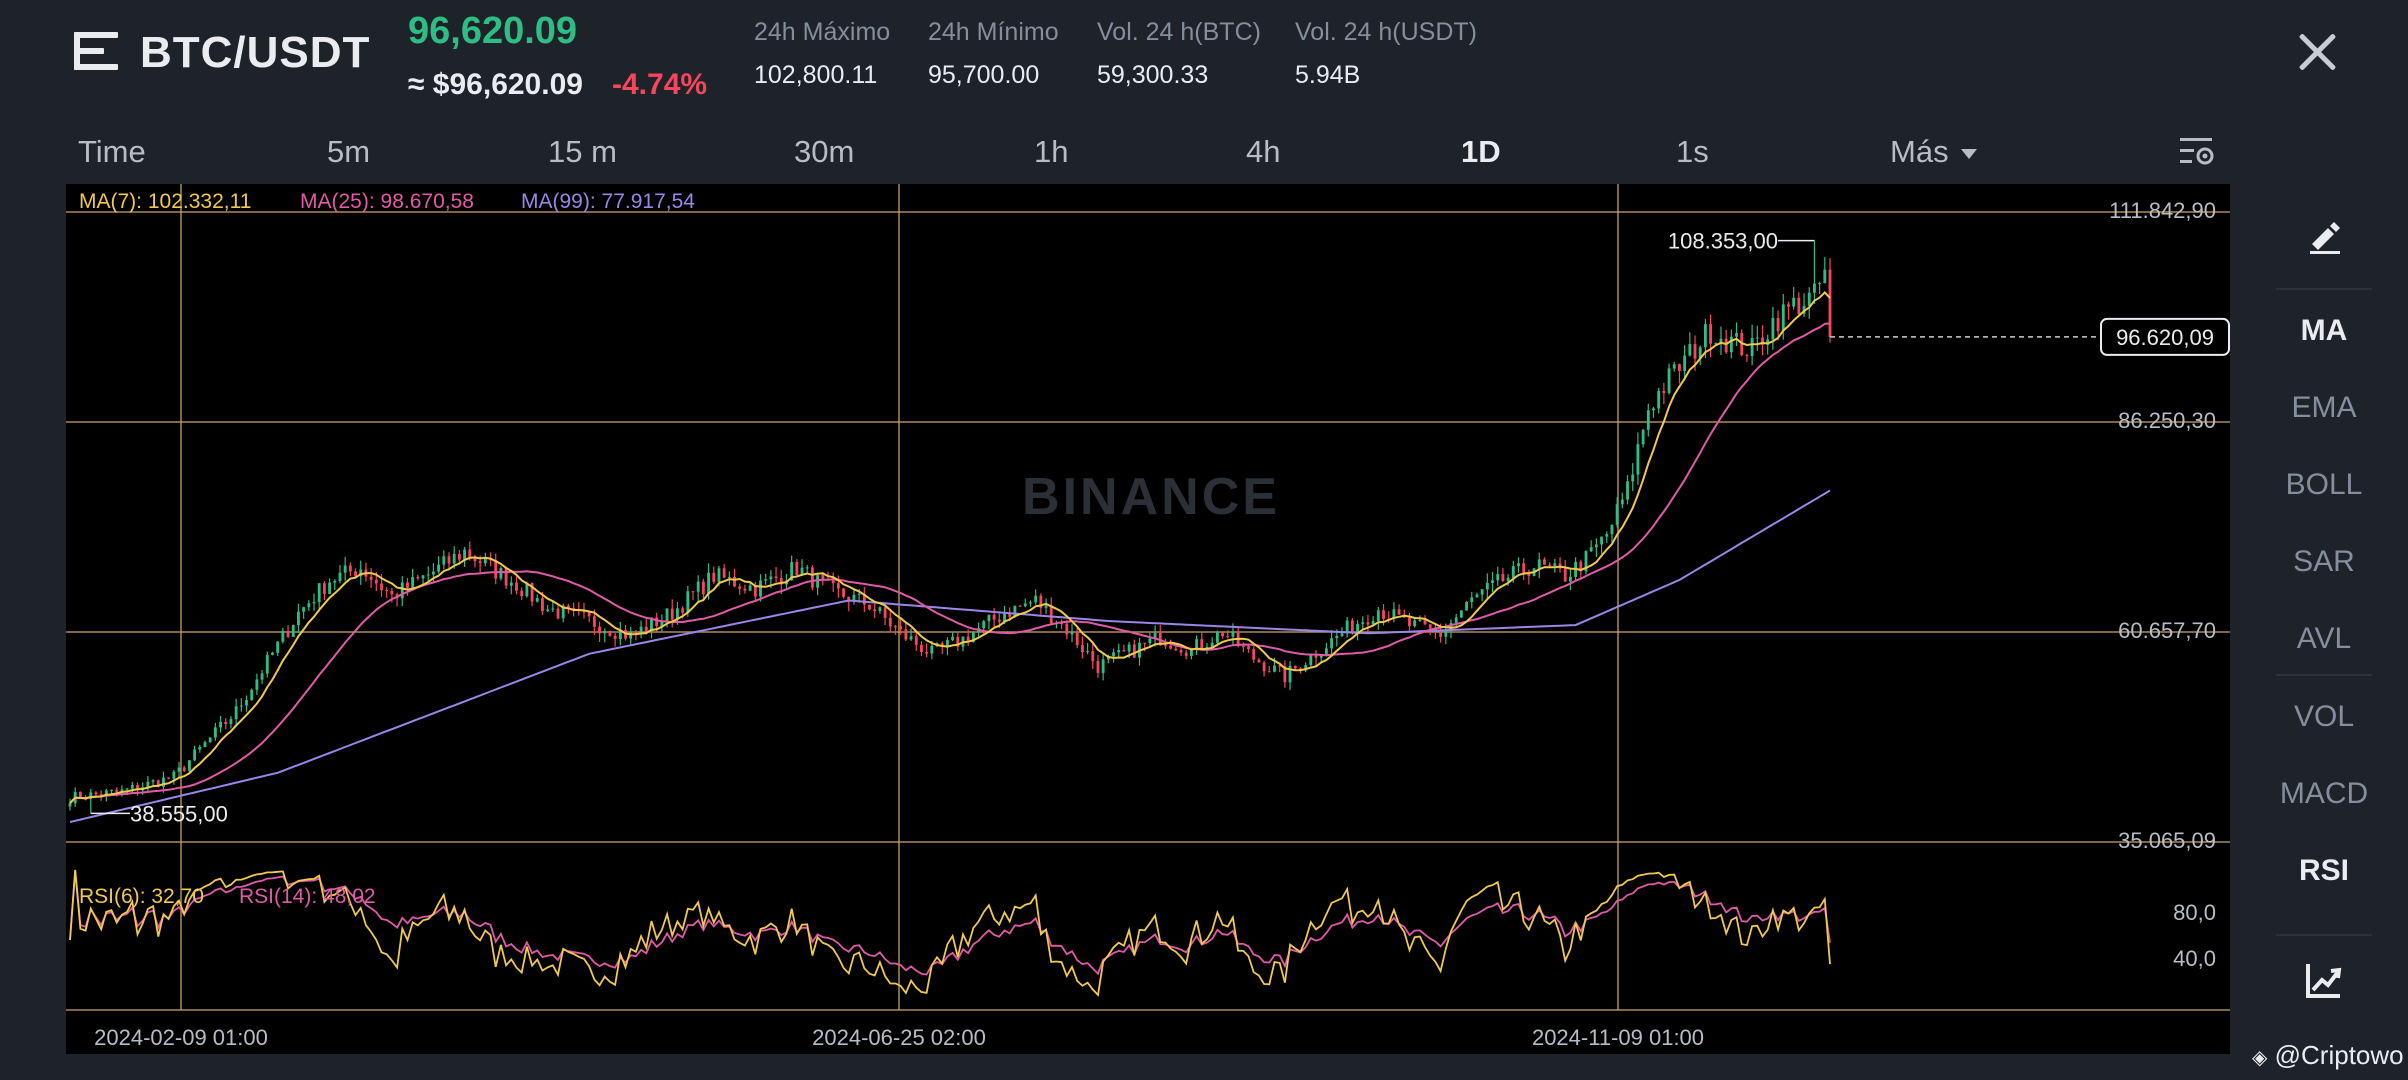  I want to click on close-icon, so click(2317, 53).